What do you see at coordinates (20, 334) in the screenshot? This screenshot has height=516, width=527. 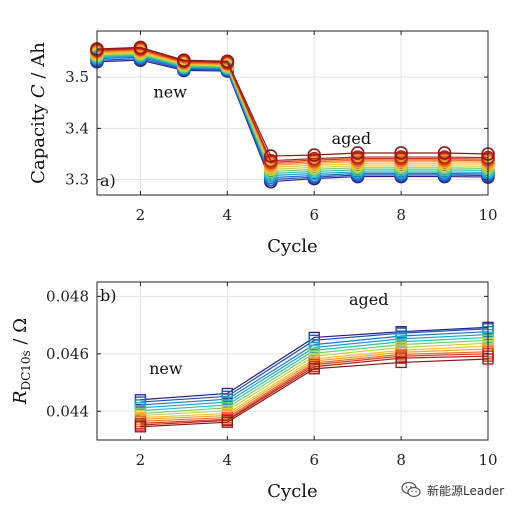 I see `y-axis-label-b-unit: / Ω` at bounding box center [20, 334].